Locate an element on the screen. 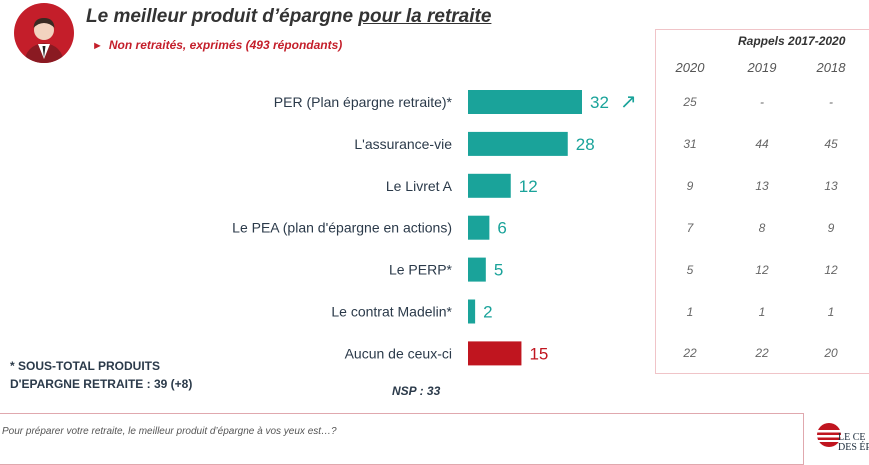 This screenshot has height=465, width=869. question-box is located at coordinates (402, 439).